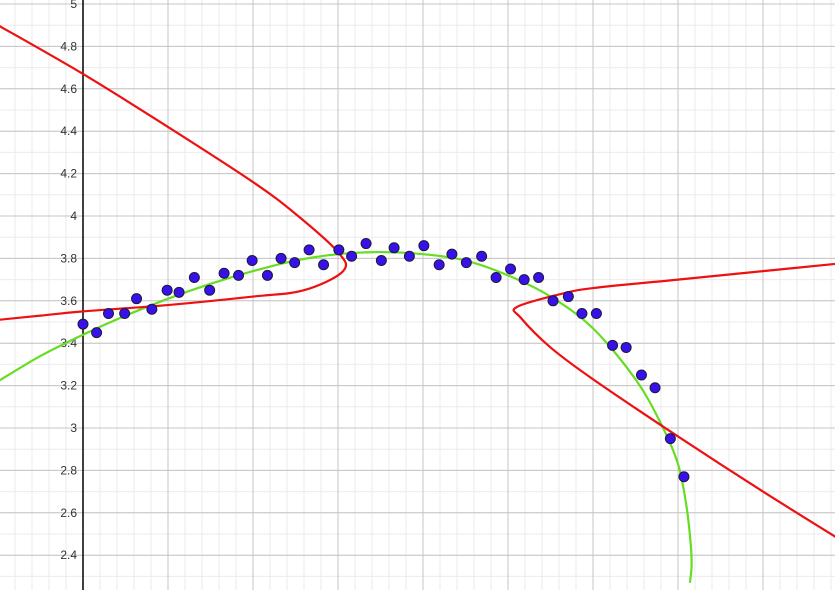 The image size is (835, 590). I want to click on y-tick-label: 4, so click(73, 216).